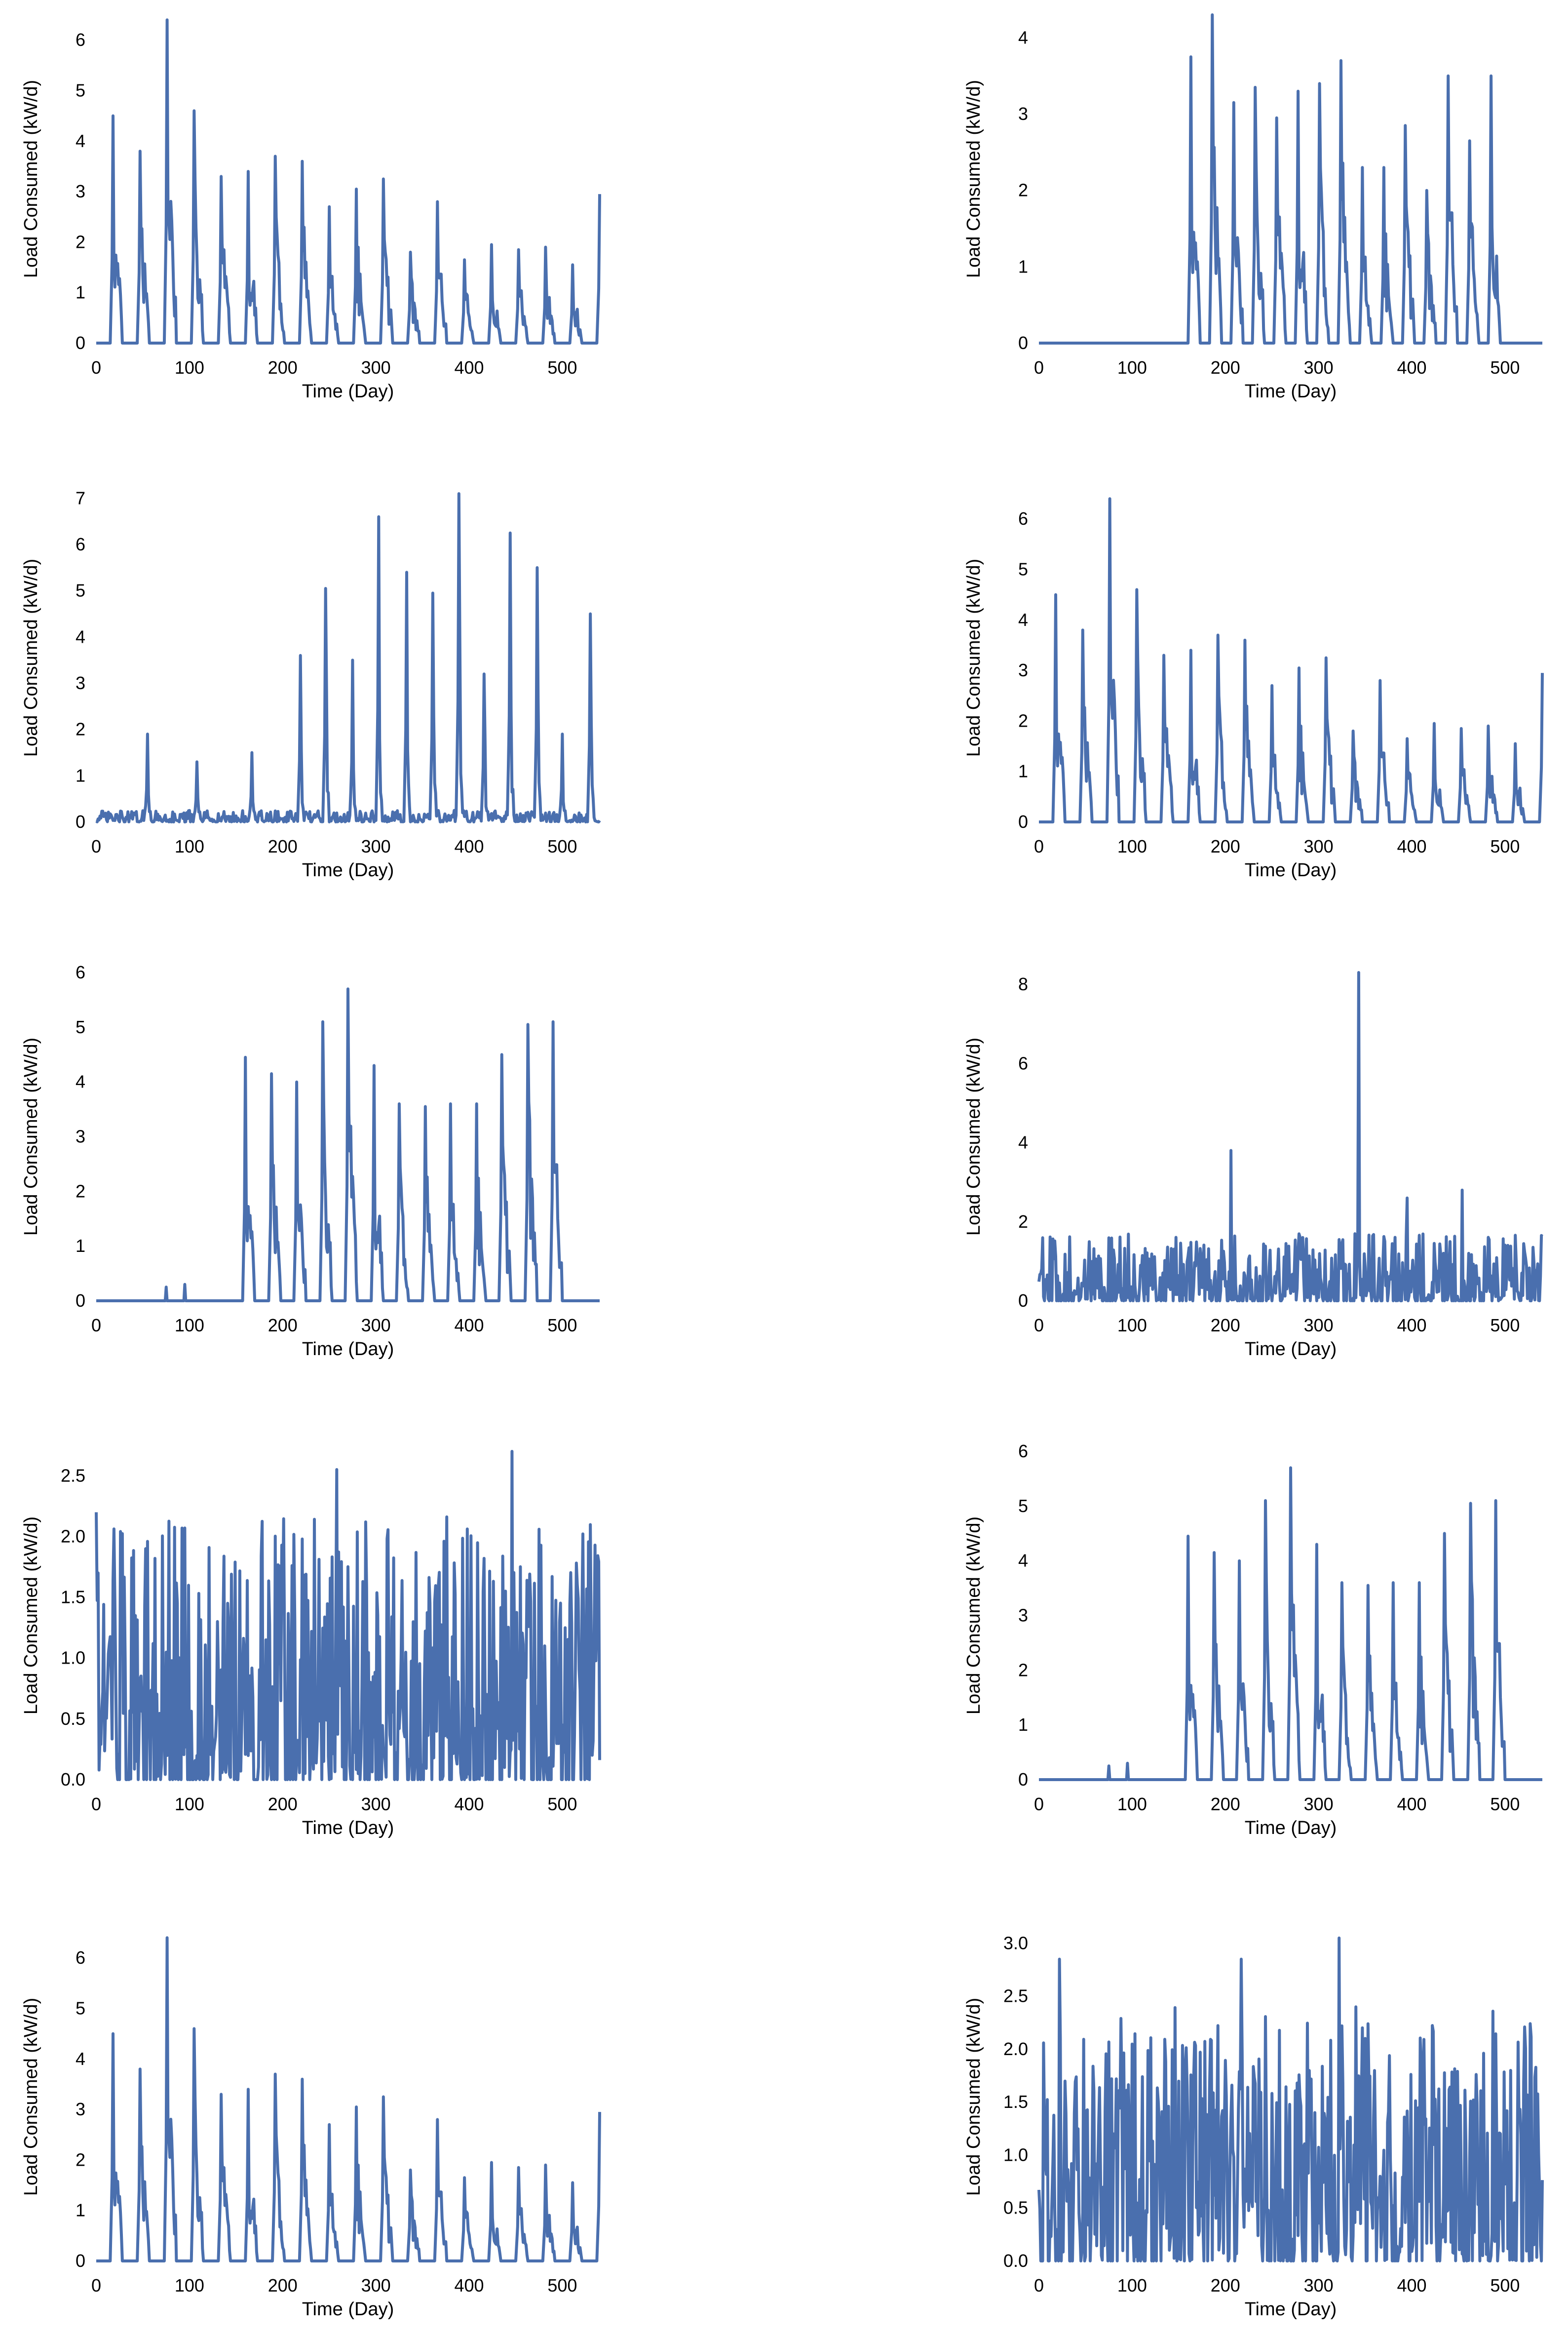 The image size is (1568, 2335). Describe the element at coordinates (80, 729) in the screenshot. I see `y-tick-label: 2` at that location.